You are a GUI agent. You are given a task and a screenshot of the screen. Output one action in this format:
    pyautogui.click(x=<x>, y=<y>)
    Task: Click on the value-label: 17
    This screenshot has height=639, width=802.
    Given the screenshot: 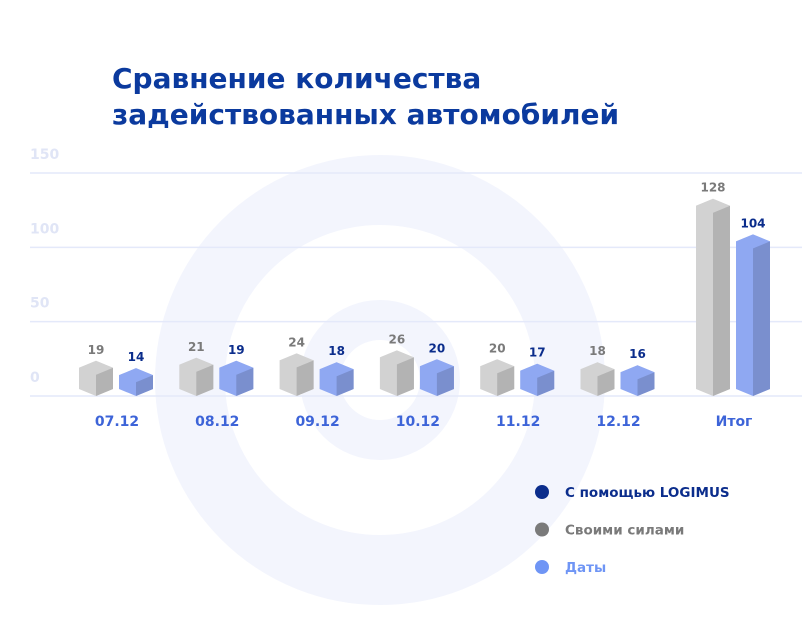 What is the action you would take?
    pyautogui.click(x=537, y=353)
    